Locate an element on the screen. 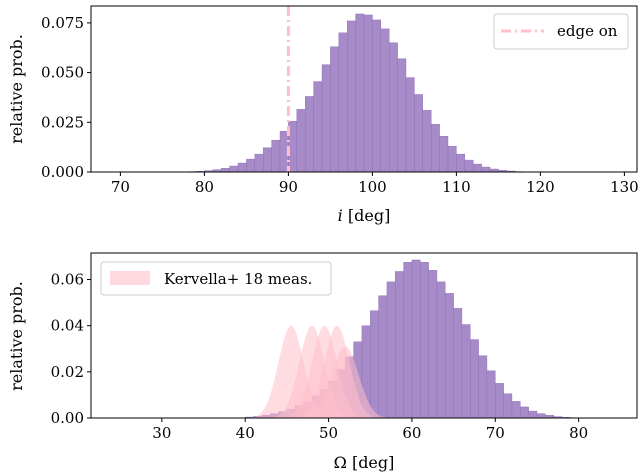 This screenshot has height=474, width=643. top-x-ticks: 70 80 90 100 110 120 130 is located at coordinates (375, 184).